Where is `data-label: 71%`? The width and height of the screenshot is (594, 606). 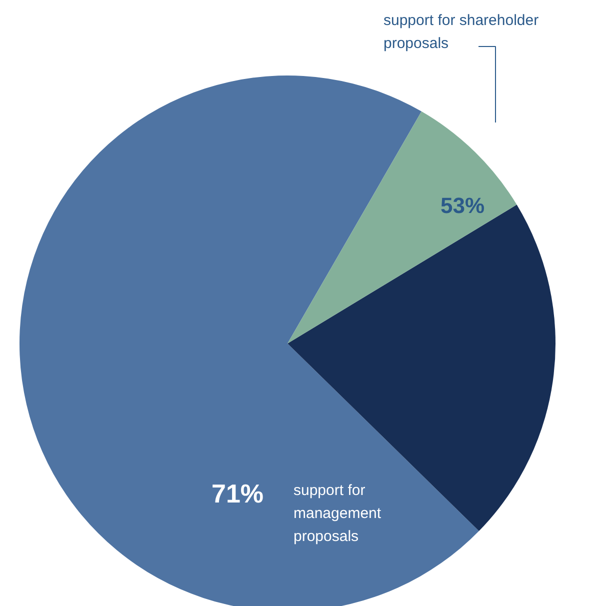 data-label: 71% is located at coordinates (237, 493).